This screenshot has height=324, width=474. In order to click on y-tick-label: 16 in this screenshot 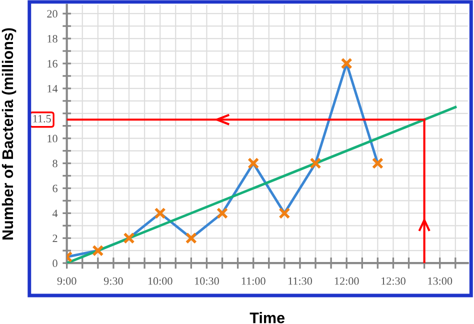, I will do `click(53, 64)`.